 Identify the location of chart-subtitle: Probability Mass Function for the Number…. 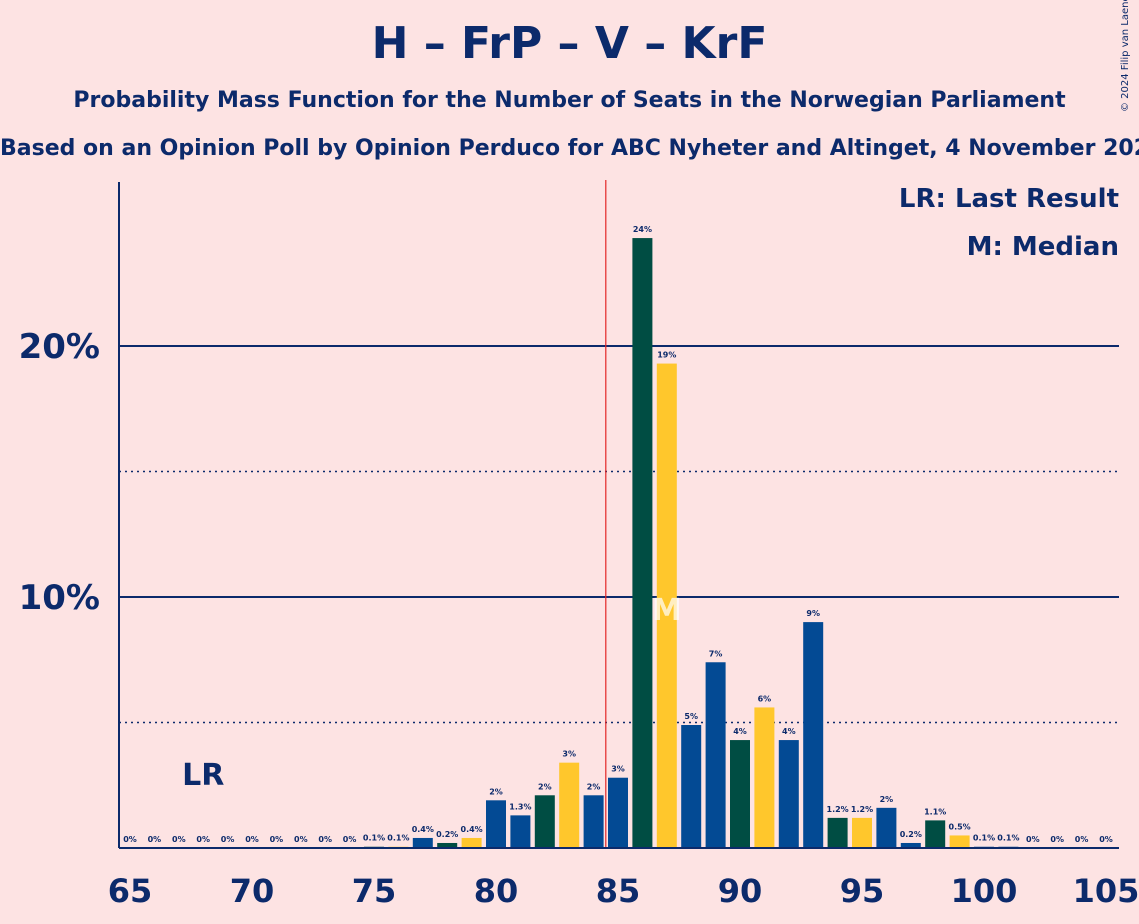
(569, 100).